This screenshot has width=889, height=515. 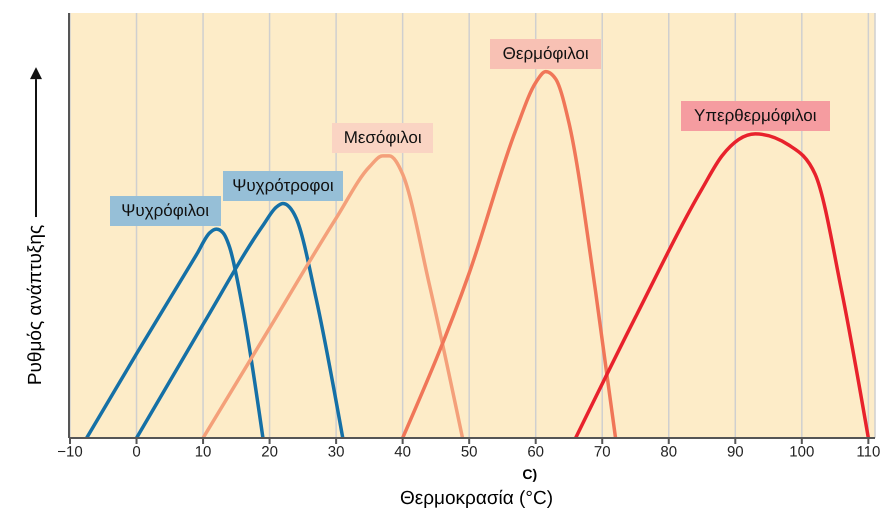 What do you see at coordinates (476, 499) in the screenshot?
I see `x-axis-title: Θερμοκρασία (°C)` at bounding box center [476, 499].